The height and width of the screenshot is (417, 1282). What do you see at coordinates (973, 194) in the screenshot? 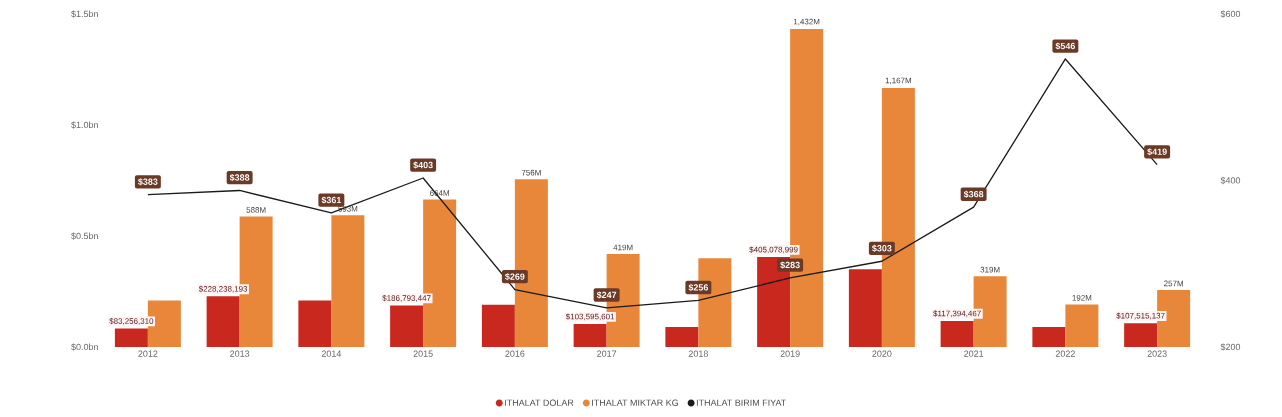
I see `data-label: $368` at bounding box center [973, 194].